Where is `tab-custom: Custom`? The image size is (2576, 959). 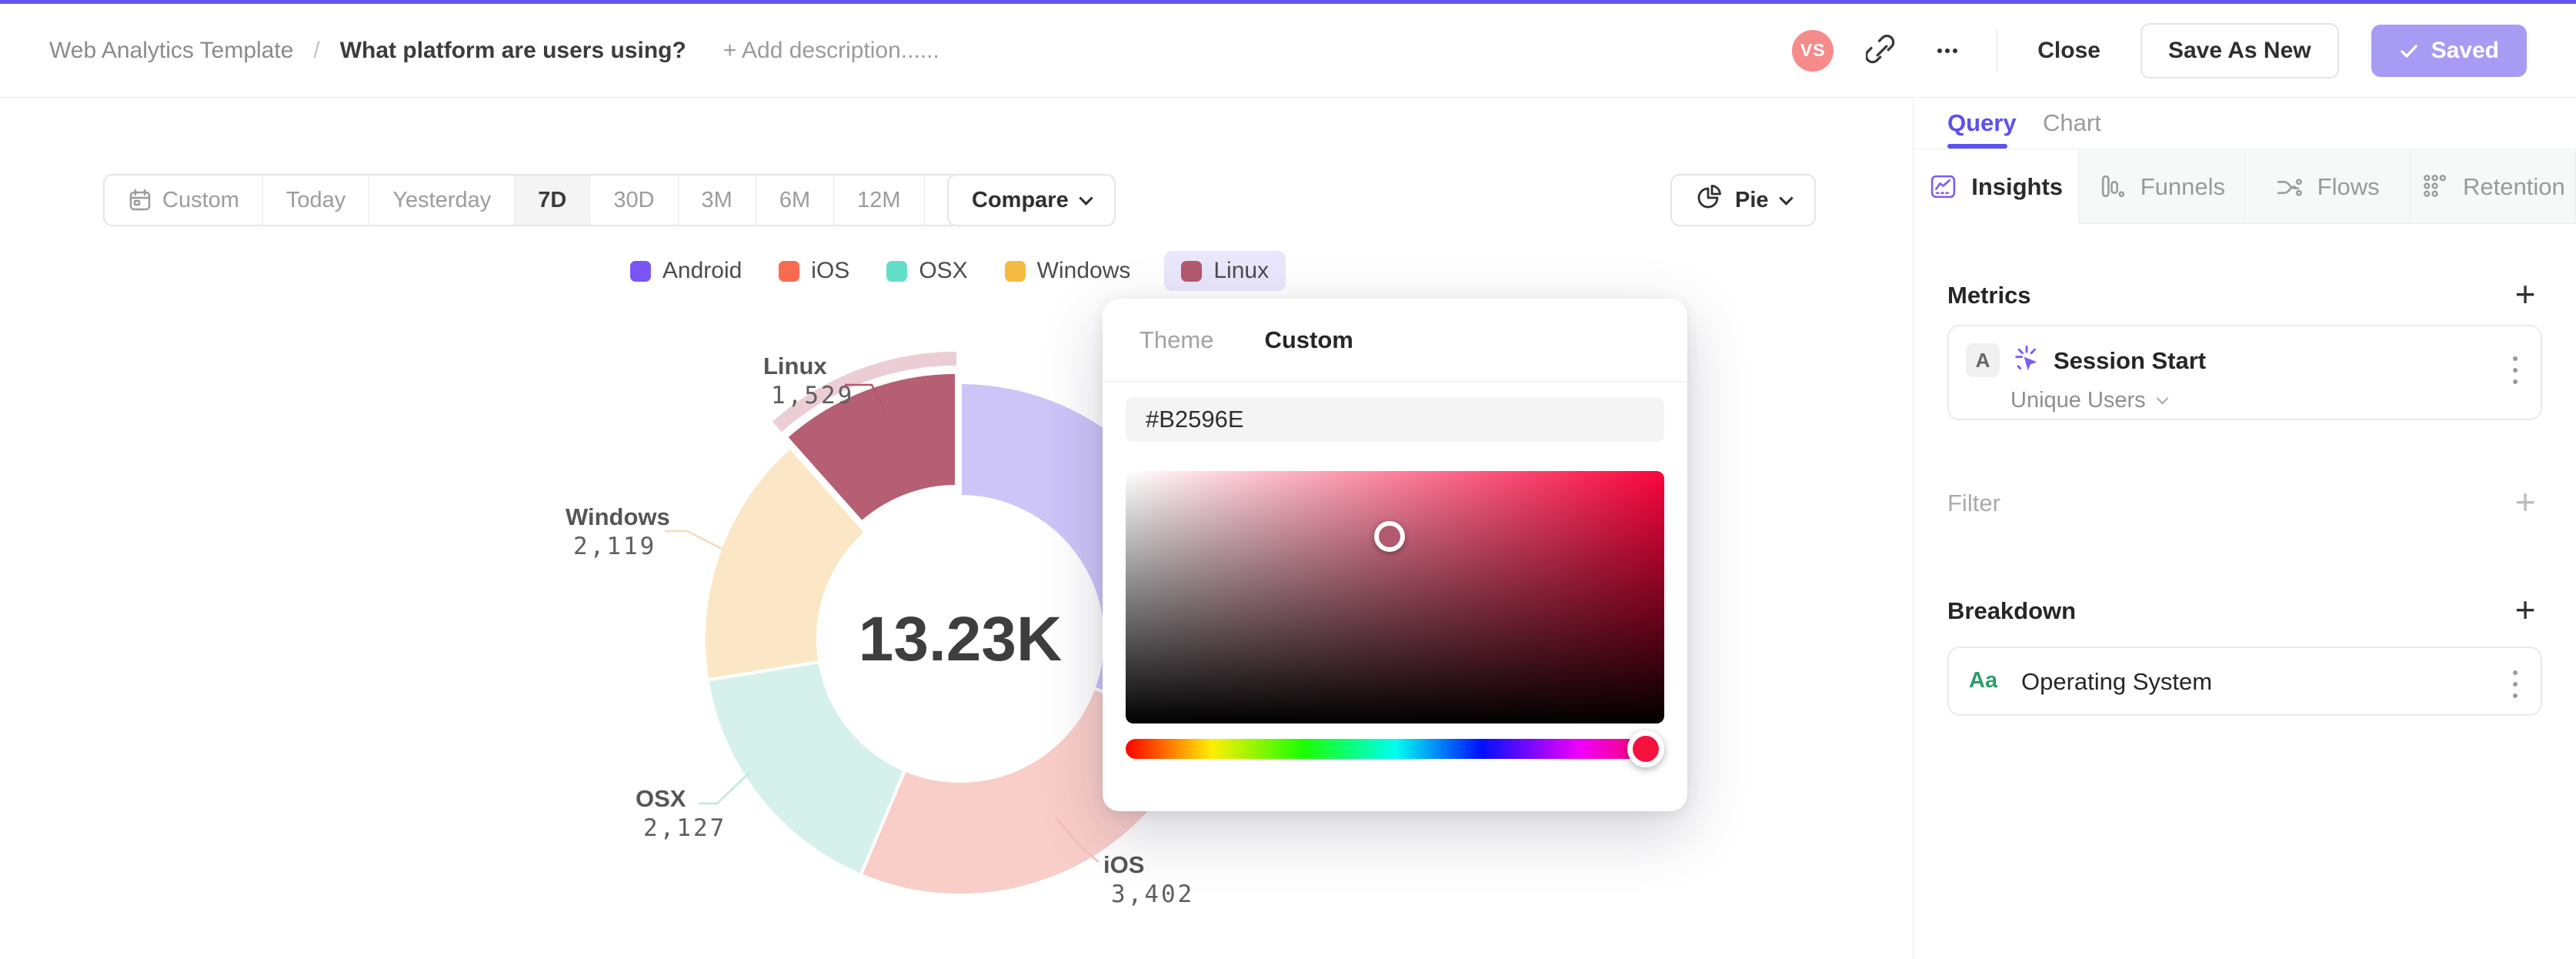
tab-custom: Custom is located at coordinates (1308, 339).